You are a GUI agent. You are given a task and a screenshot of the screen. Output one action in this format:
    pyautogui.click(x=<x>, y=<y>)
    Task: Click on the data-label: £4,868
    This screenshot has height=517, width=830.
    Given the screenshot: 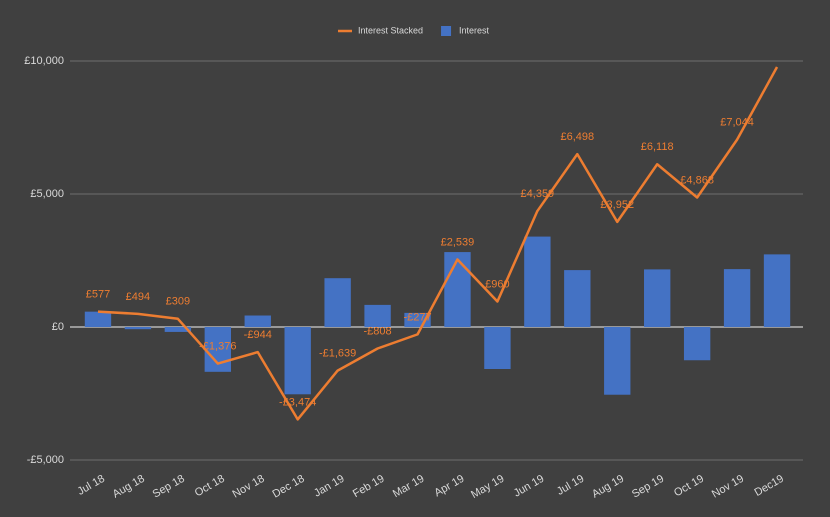 What is the action you would take?
    pyautogui.click(x=697, y=180)
    